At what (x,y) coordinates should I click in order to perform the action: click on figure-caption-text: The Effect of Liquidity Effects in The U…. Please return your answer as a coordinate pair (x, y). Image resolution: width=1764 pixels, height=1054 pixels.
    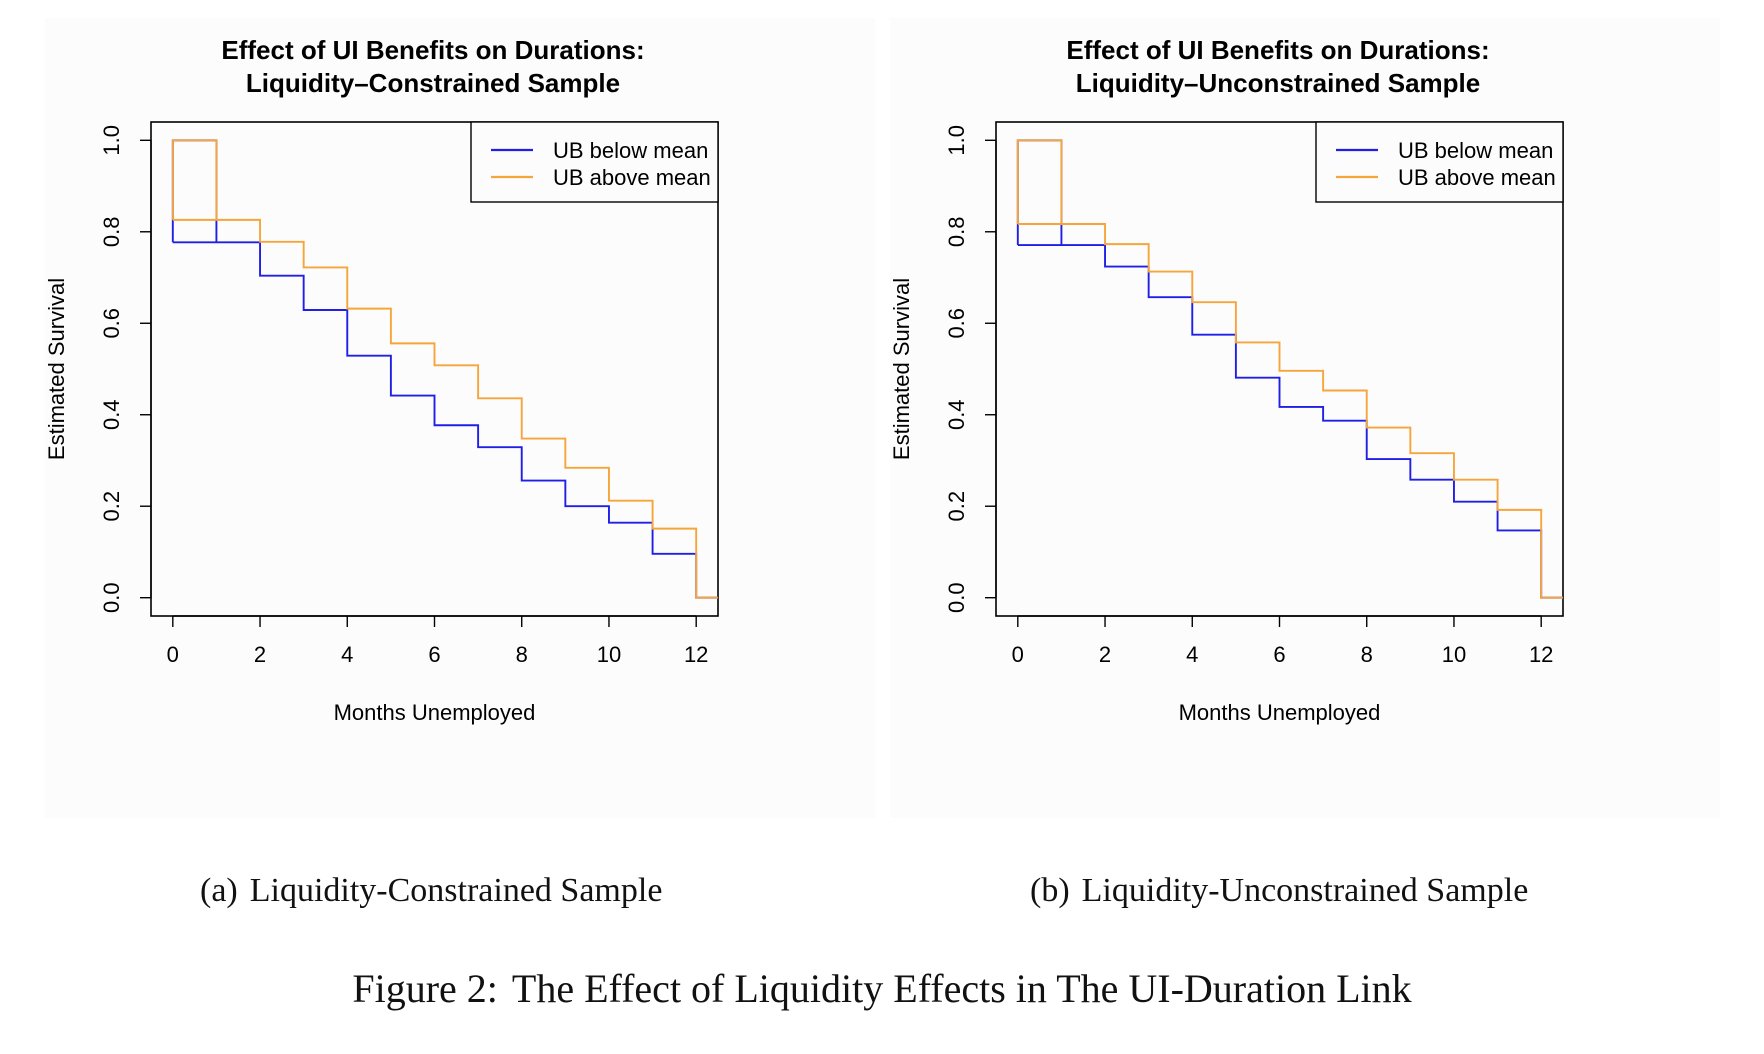
    Looking at the image, I should click on (961, 988).